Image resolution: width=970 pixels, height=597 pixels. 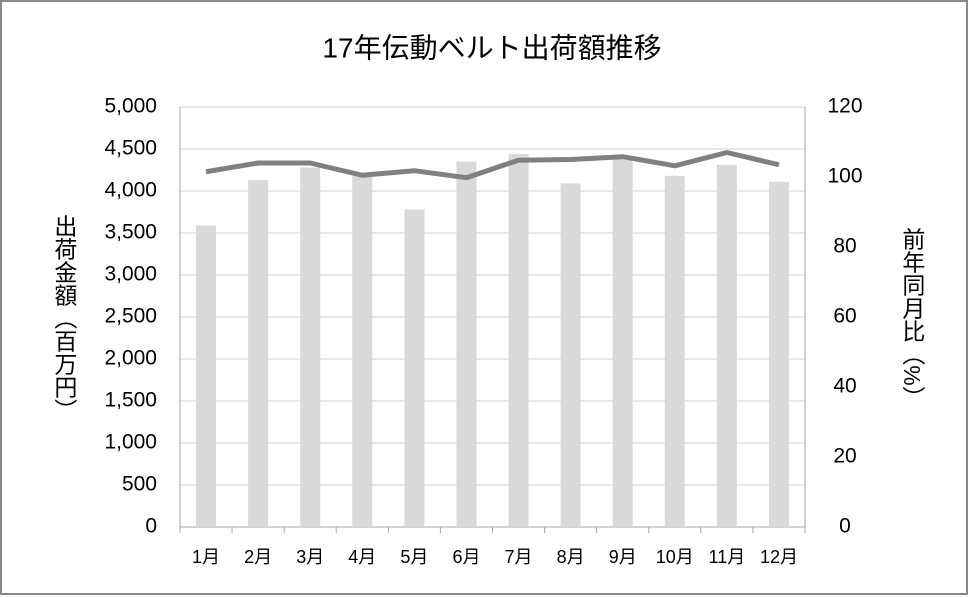 What do you see at coordinates (844, 246) in the screenshot?
I see `y2-tick-label: 80` at bounding box center [844, 246].